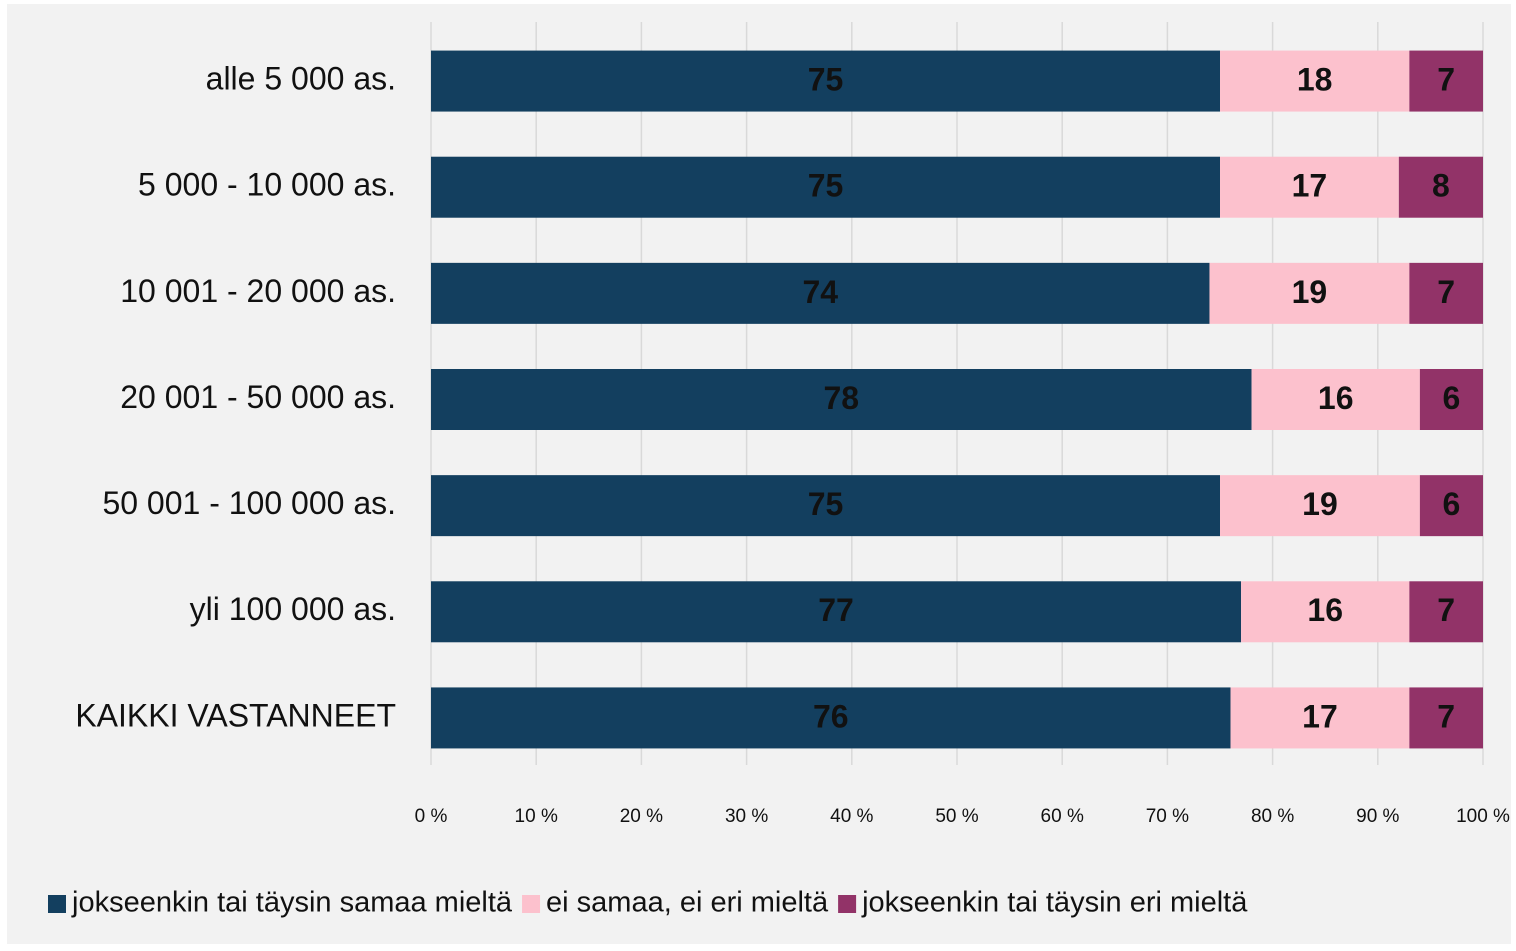 The height and width of the screenshot is (951, 1516). I want to click on data-label: 18, so click(1315, 80).